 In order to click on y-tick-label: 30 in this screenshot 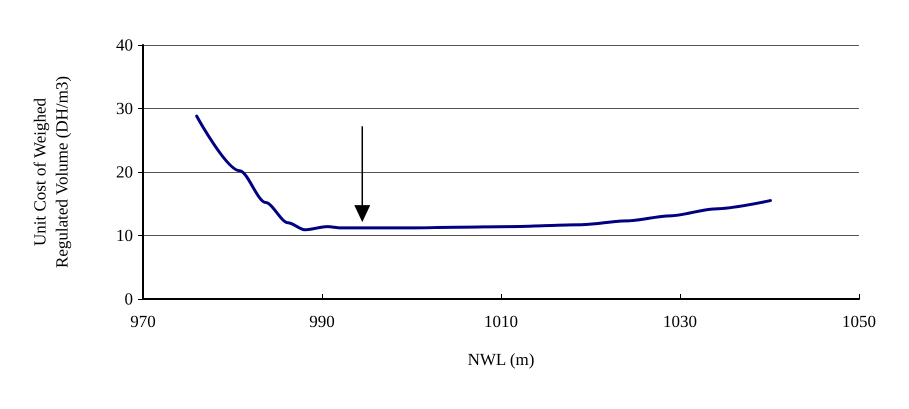, I will do `click(124, 108)`.